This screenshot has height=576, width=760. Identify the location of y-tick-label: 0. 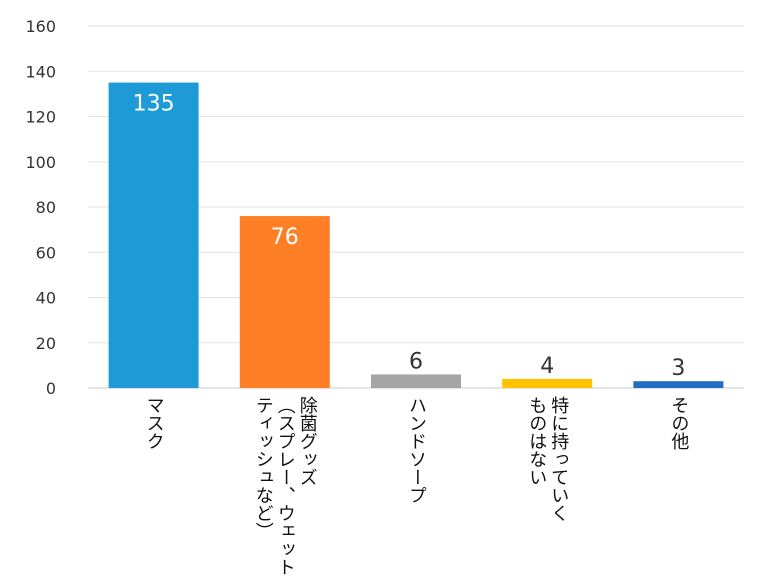
(51, 388).